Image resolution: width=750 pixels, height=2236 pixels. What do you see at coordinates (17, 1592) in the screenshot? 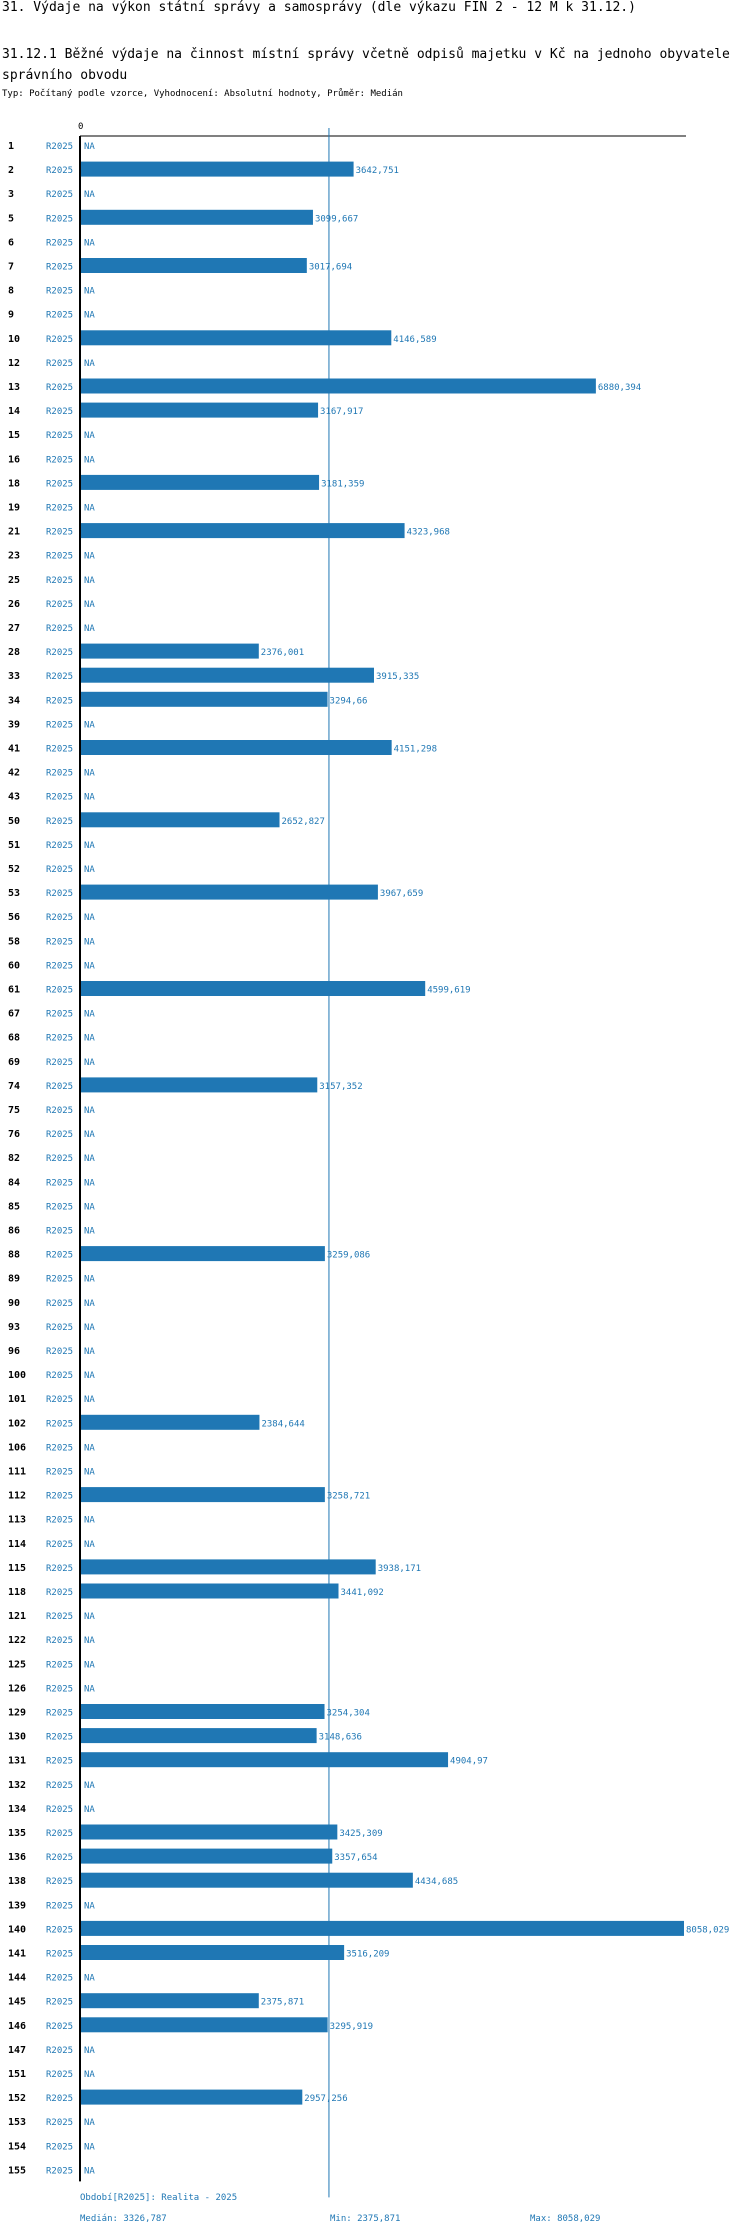
I see `row-label: 118` at bounding box center [17, 1592].